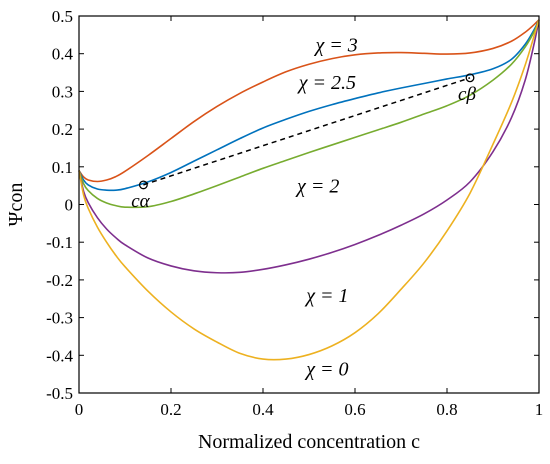 Image resolution: width=550 pixels, height=464 pixels. I want to click on curve-annotation-0: χ = 3, so click(335, 45).